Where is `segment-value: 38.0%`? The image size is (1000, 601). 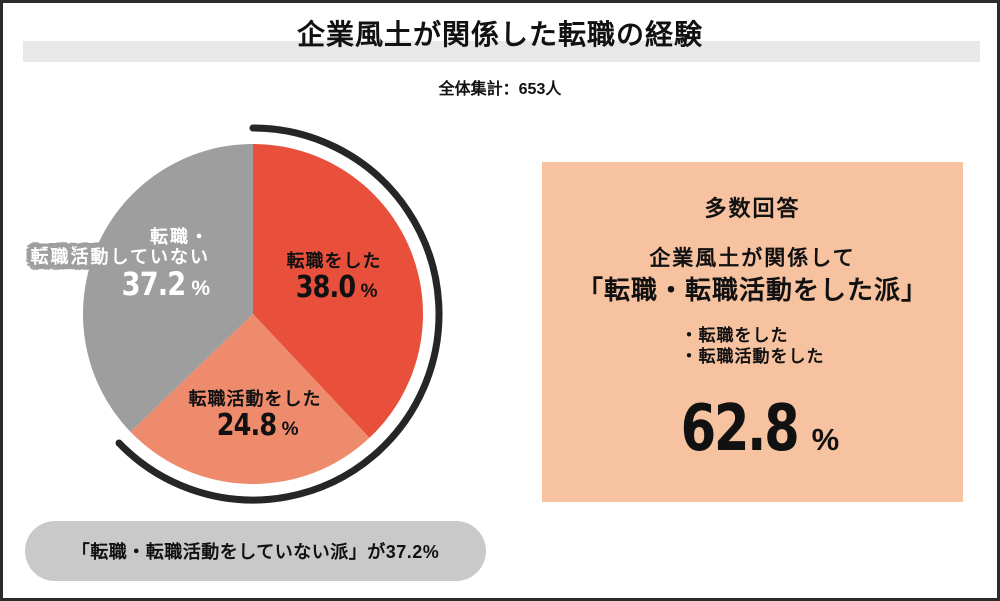
segment-value: 38.0% is located at coordinates (336, 288).